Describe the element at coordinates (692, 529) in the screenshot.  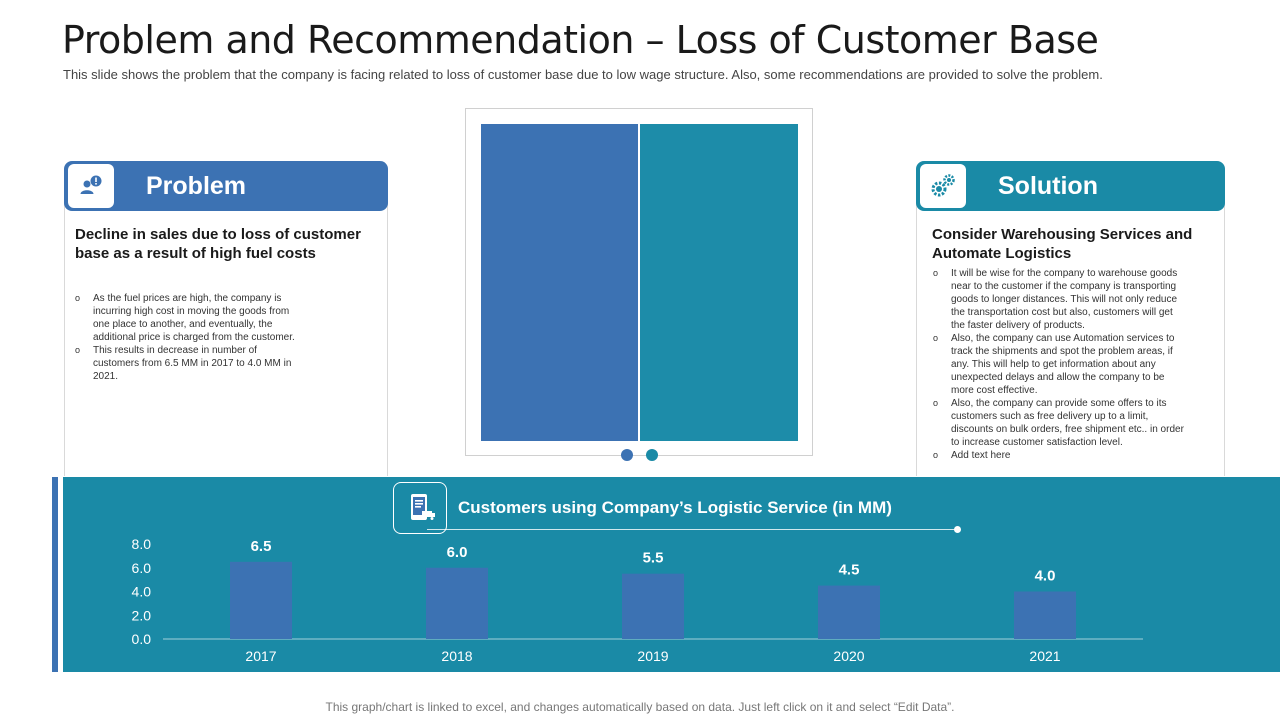
I see `chart-title-underline` at that location.